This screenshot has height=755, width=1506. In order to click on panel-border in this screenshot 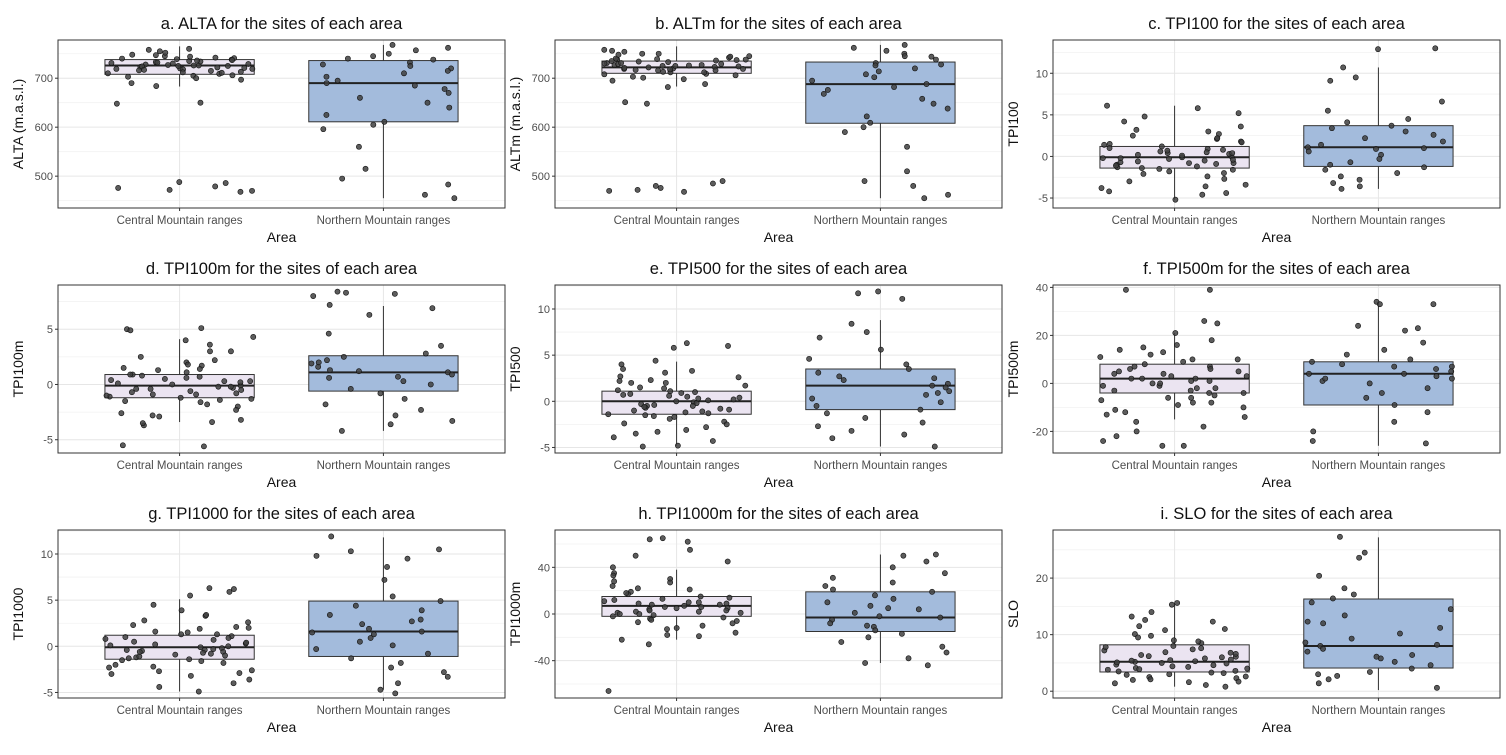, I will do `click(281, 124)`.